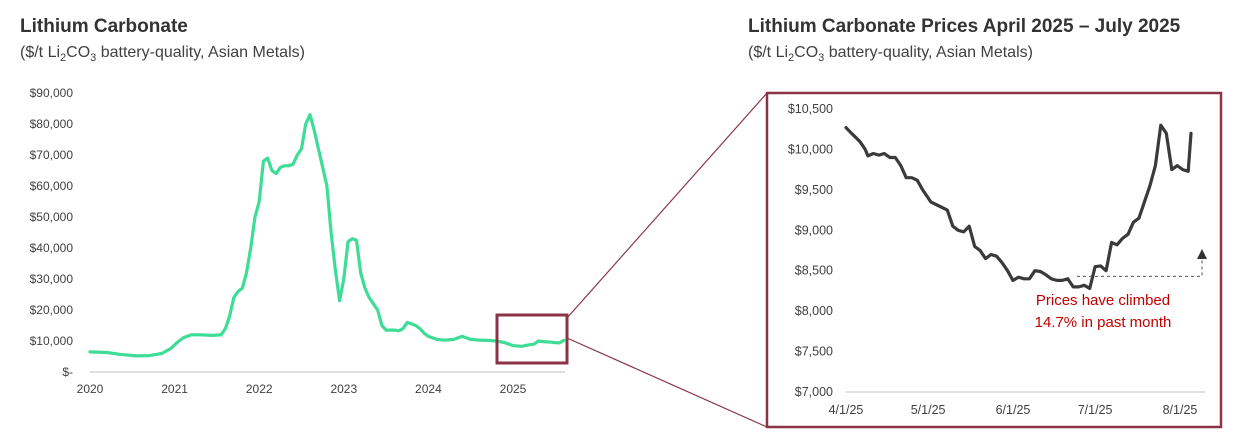 Image resolution: width=1260 pixels, height=433 pixels. I want to click on right-subtitle-sub2: 3, so click(821, 58).